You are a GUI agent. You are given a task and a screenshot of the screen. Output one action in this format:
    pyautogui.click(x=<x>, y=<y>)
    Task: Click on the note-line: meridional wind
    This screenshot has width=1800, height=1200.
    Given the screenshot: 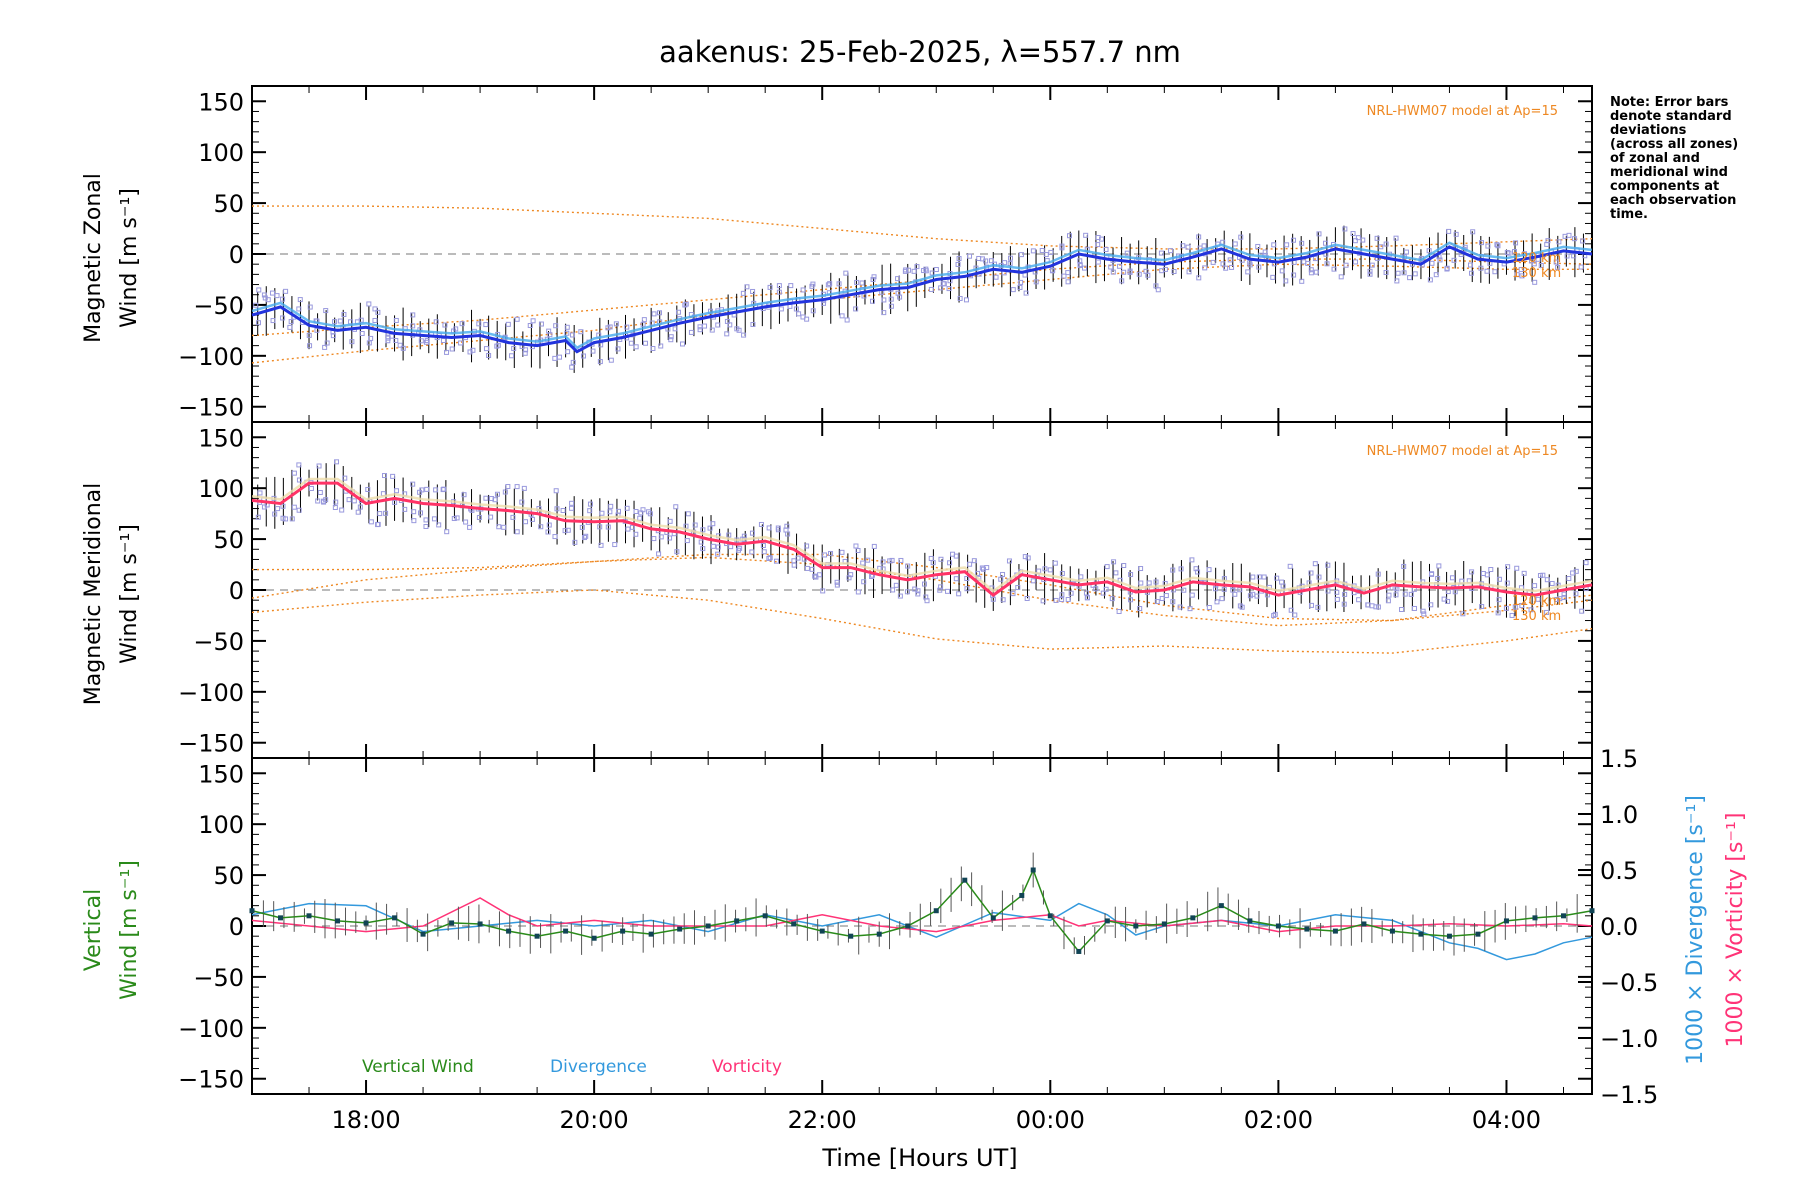 What is the action you would take?
    pyautogui.click(x=1669, y=172)
    